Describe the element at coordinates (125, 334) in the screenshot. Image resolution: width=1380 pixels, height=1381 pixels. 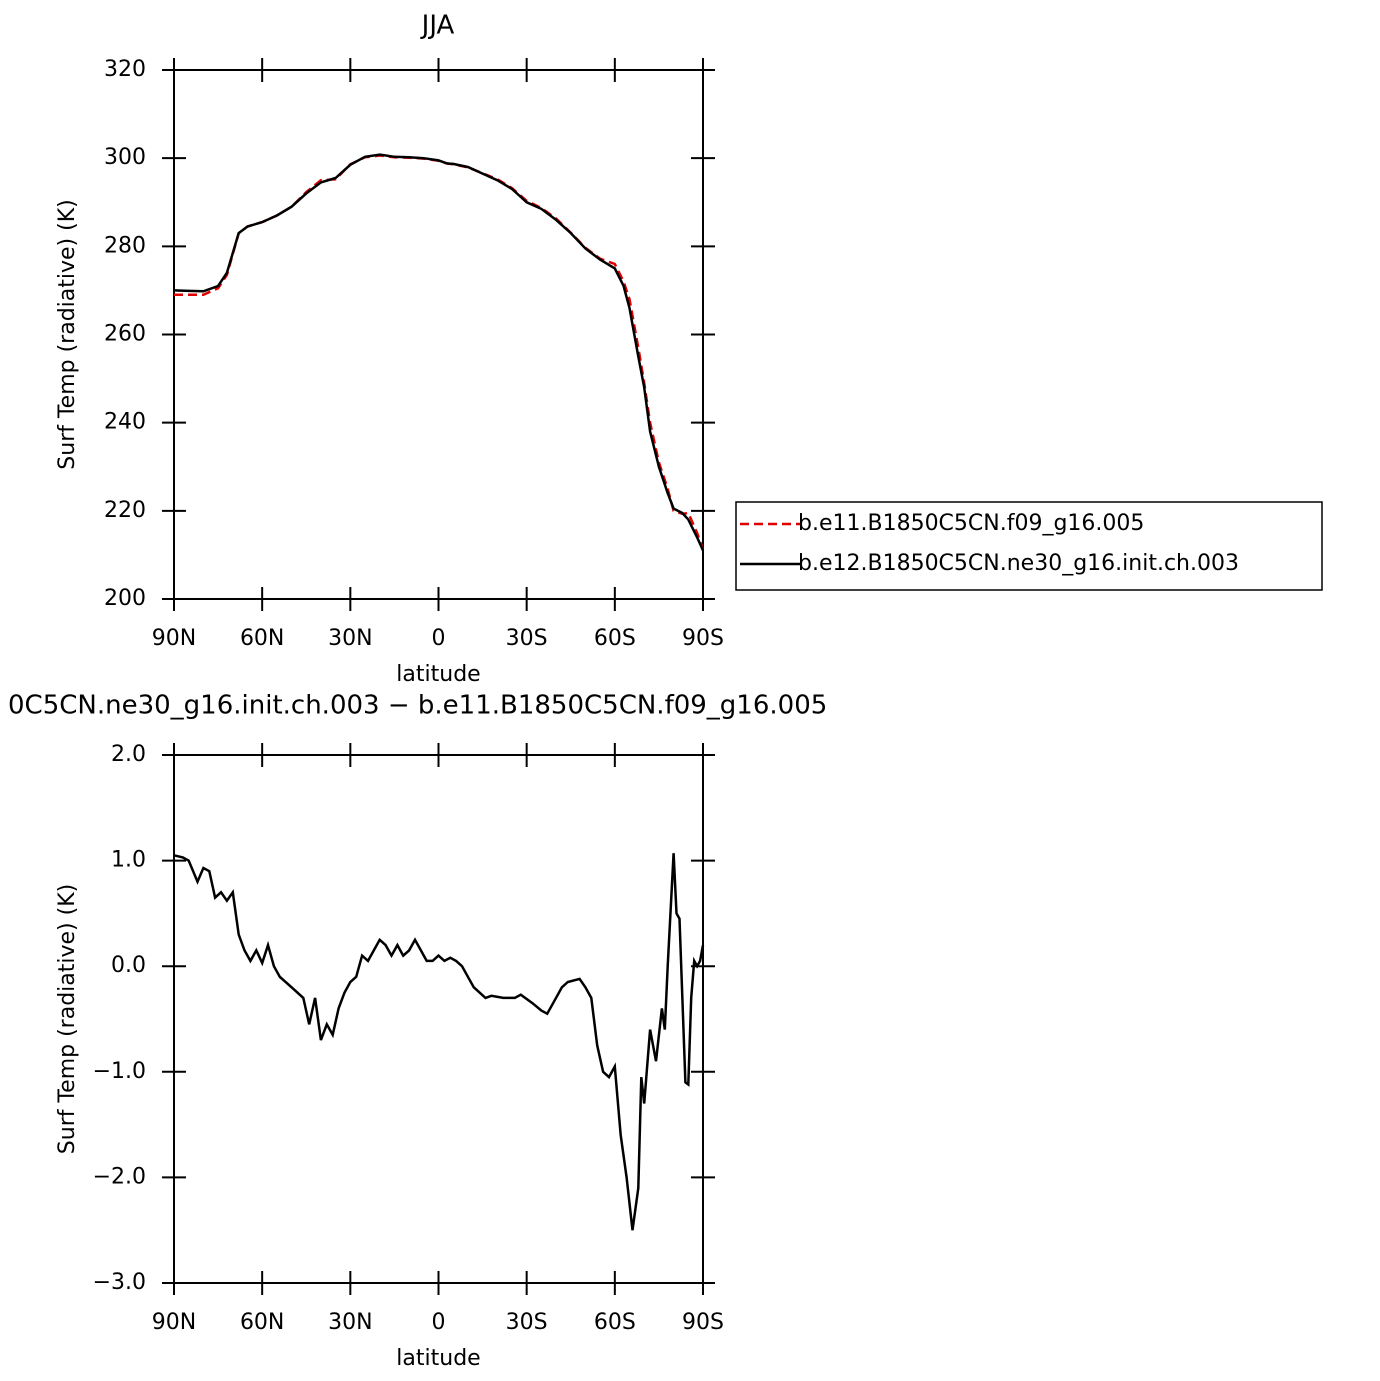
I see `y-tick-label: 260` at that location.